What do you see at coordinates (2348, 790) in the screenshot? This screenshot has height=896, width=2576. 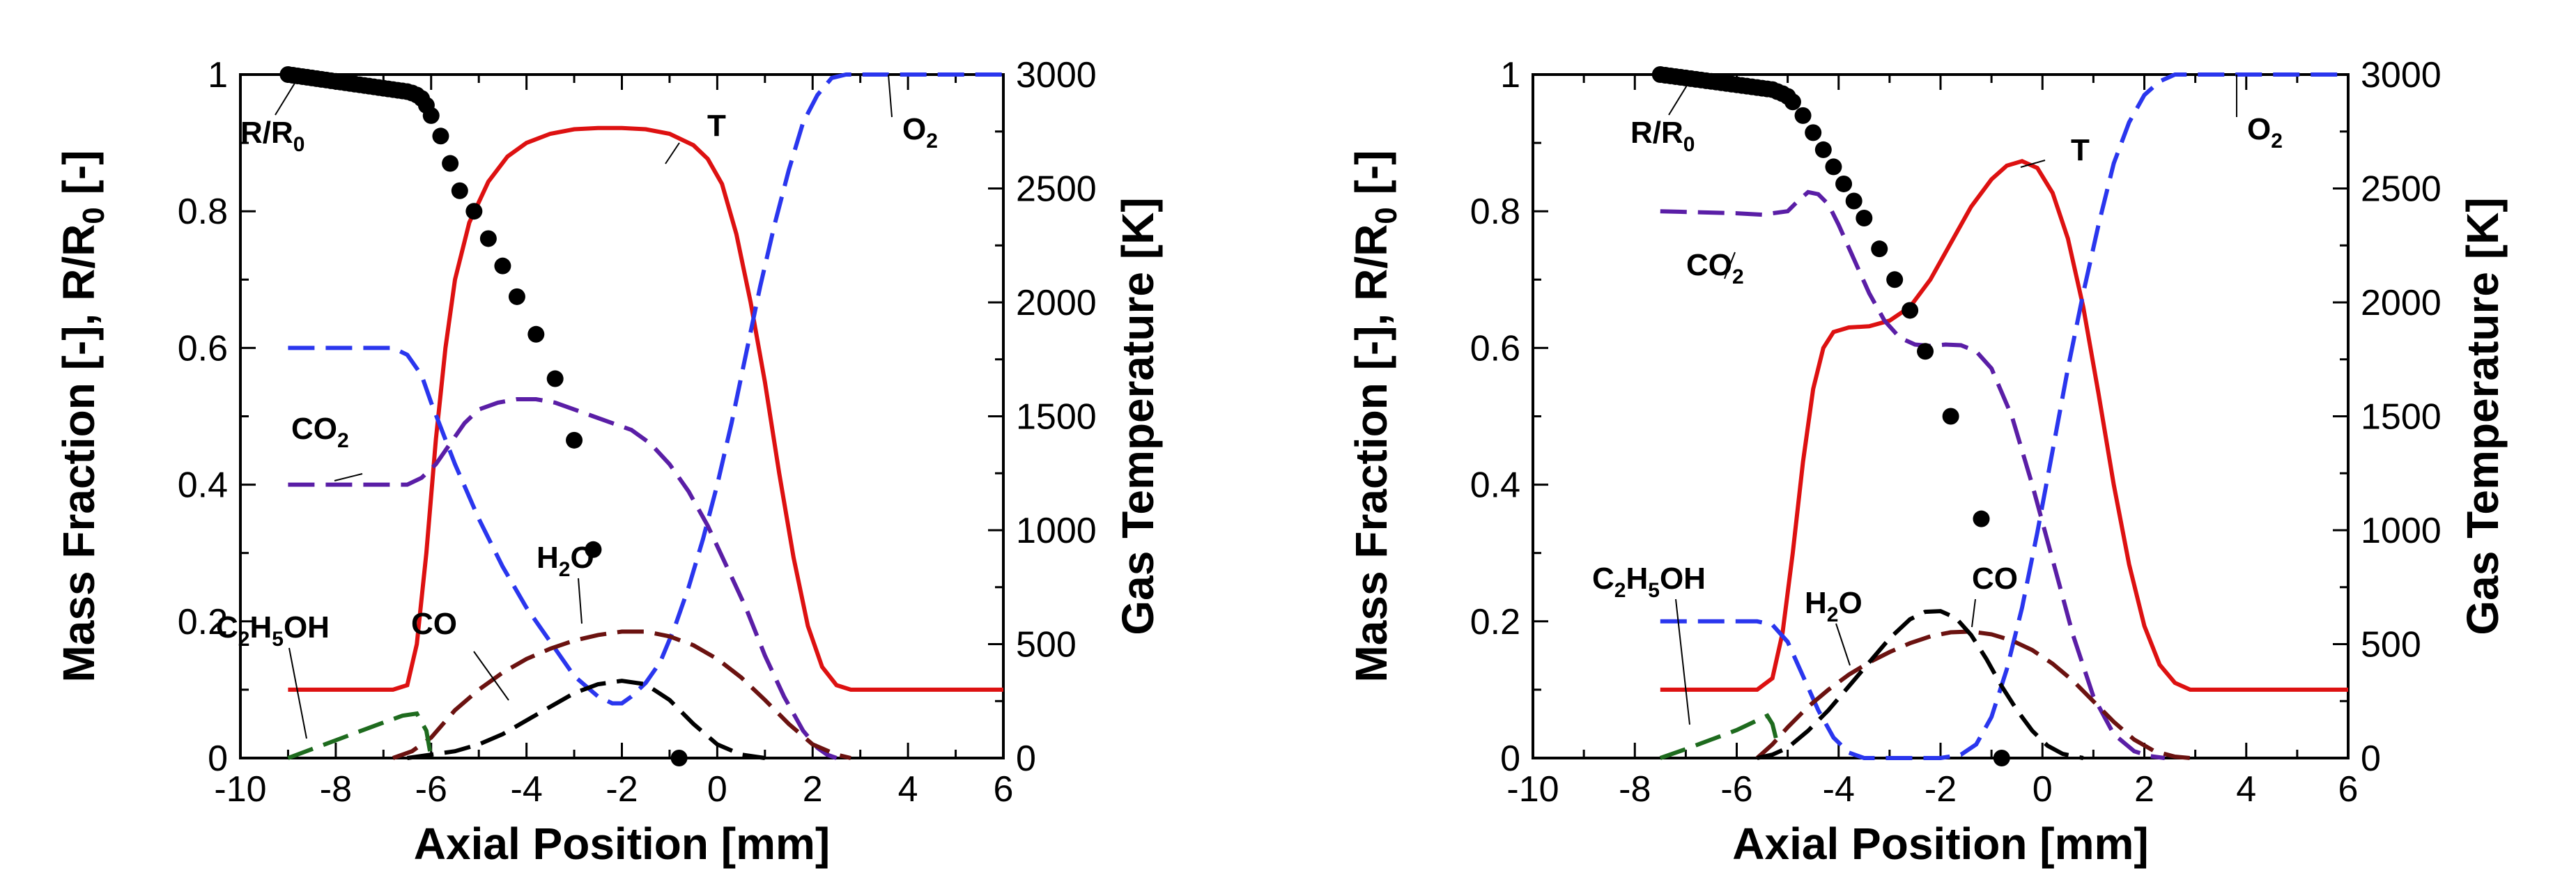 I see `x-tick-label: 6` at bounding box center [2348, 790].